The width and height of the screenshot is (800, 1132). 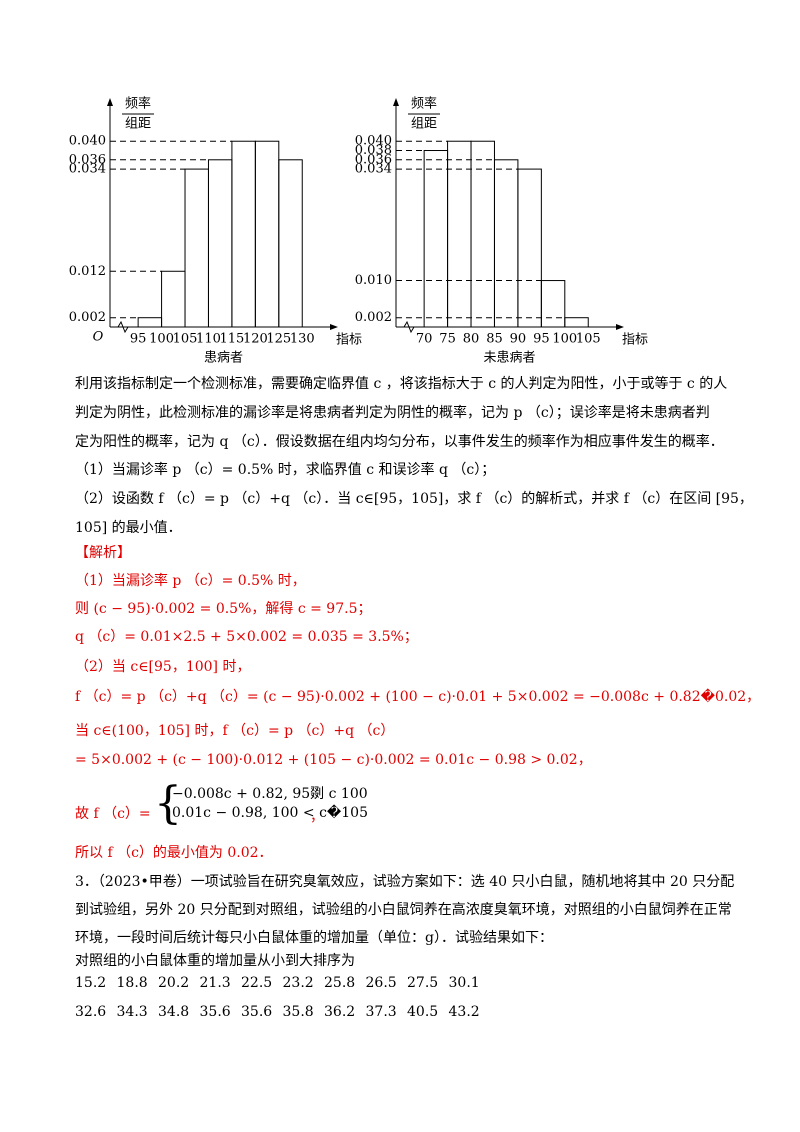 I want to click on data-value: 18.8, so click(x=132, y=983).